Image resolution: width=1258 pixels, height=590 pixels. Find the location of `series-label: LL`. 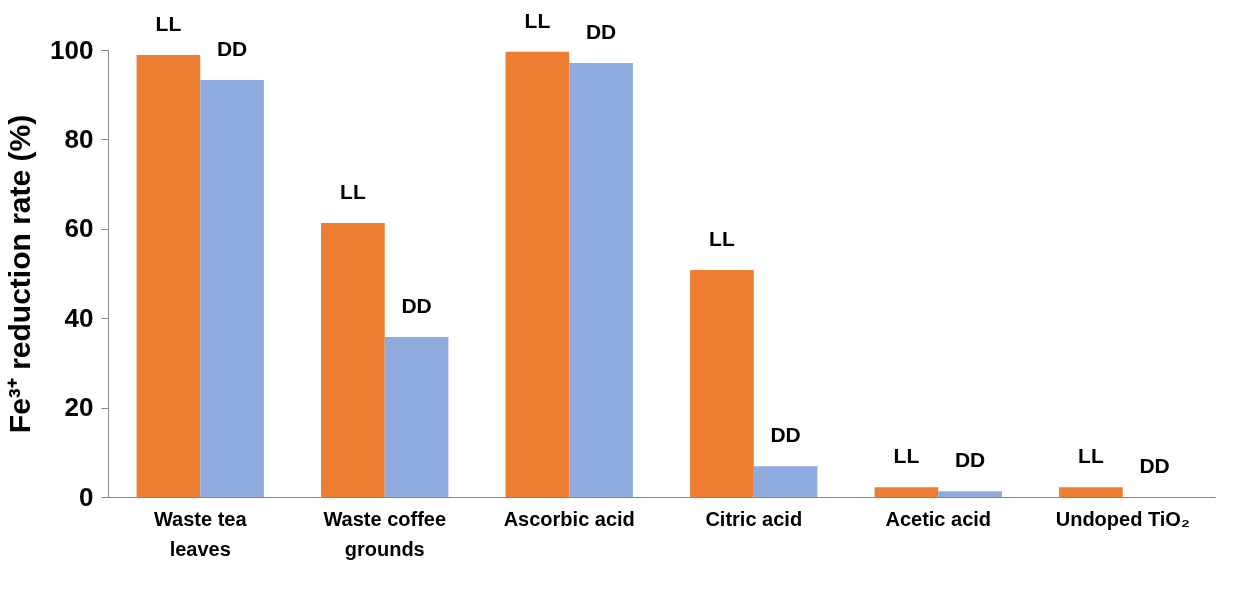

series-label: LL is located at coordinates (168, 23).